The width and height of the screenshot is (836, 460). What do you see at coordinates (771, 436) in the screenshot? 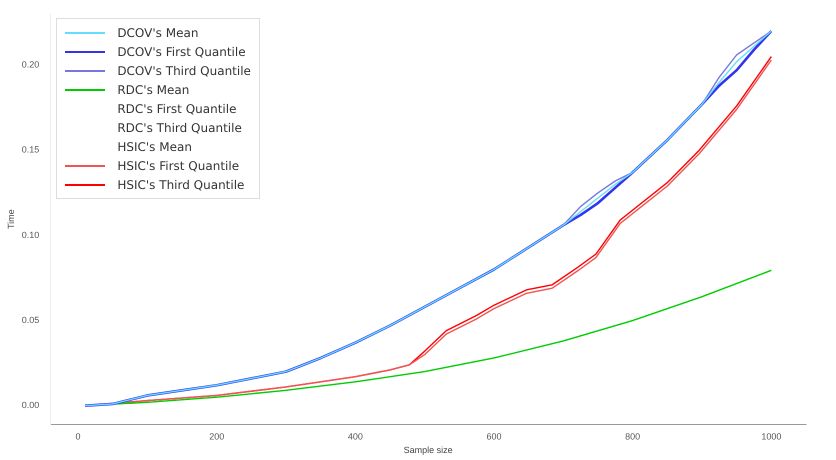
I see `x-tick-label: 1000` at bounding box center [771, 436].